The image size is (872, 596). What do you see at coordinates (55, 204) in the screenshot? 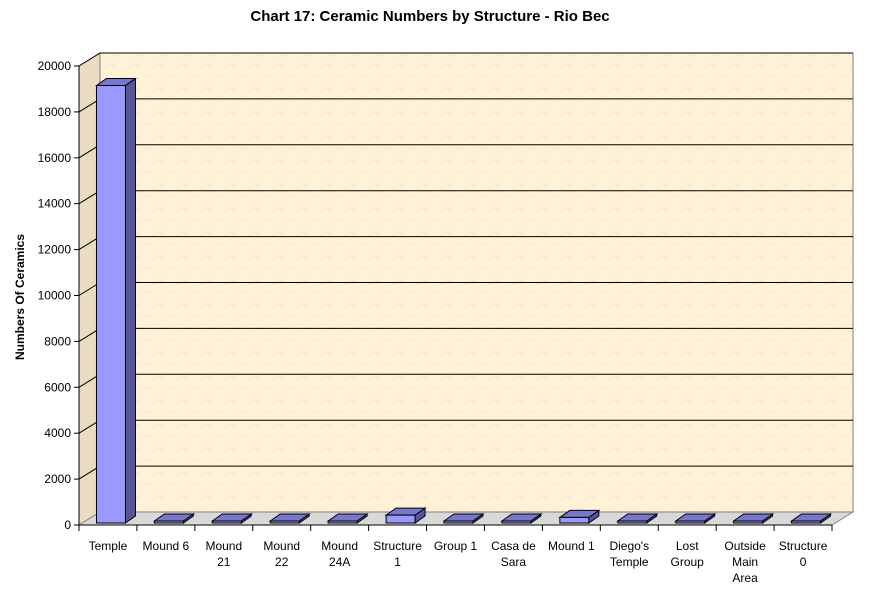
I see `y-tick-label: 14000` at bounding box center [55, 204].